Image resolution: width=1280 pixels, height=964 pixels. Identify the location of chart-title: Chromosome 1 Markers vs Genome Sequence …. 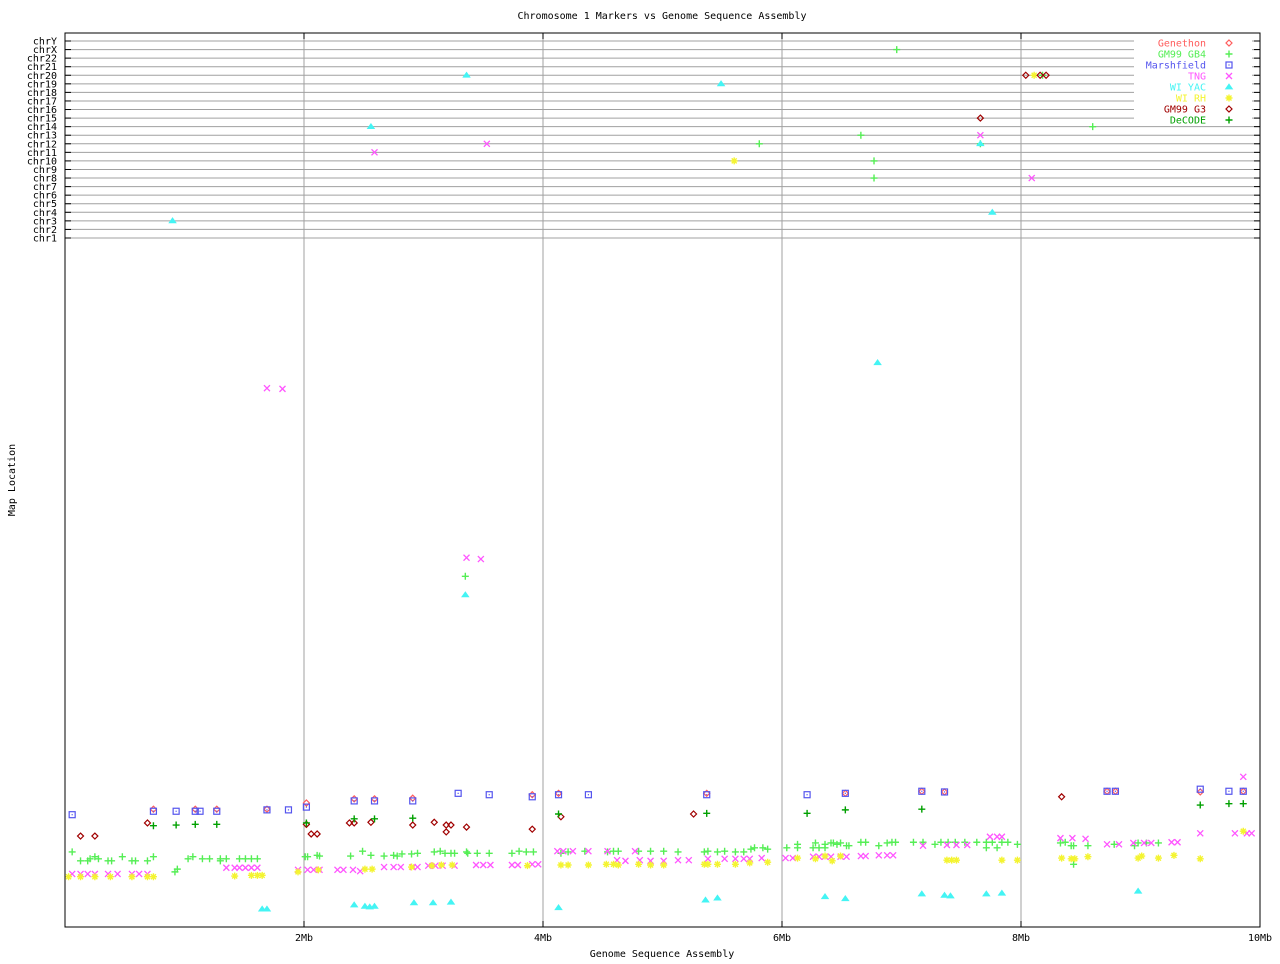
(662, 16).